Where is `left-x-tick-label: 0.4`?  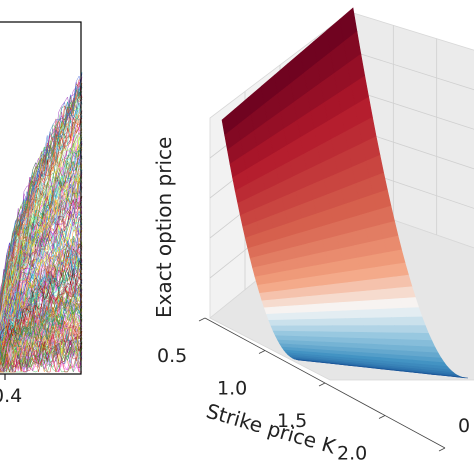 left-x-tick-label: 0.4 is located at coordinates (11, 396).